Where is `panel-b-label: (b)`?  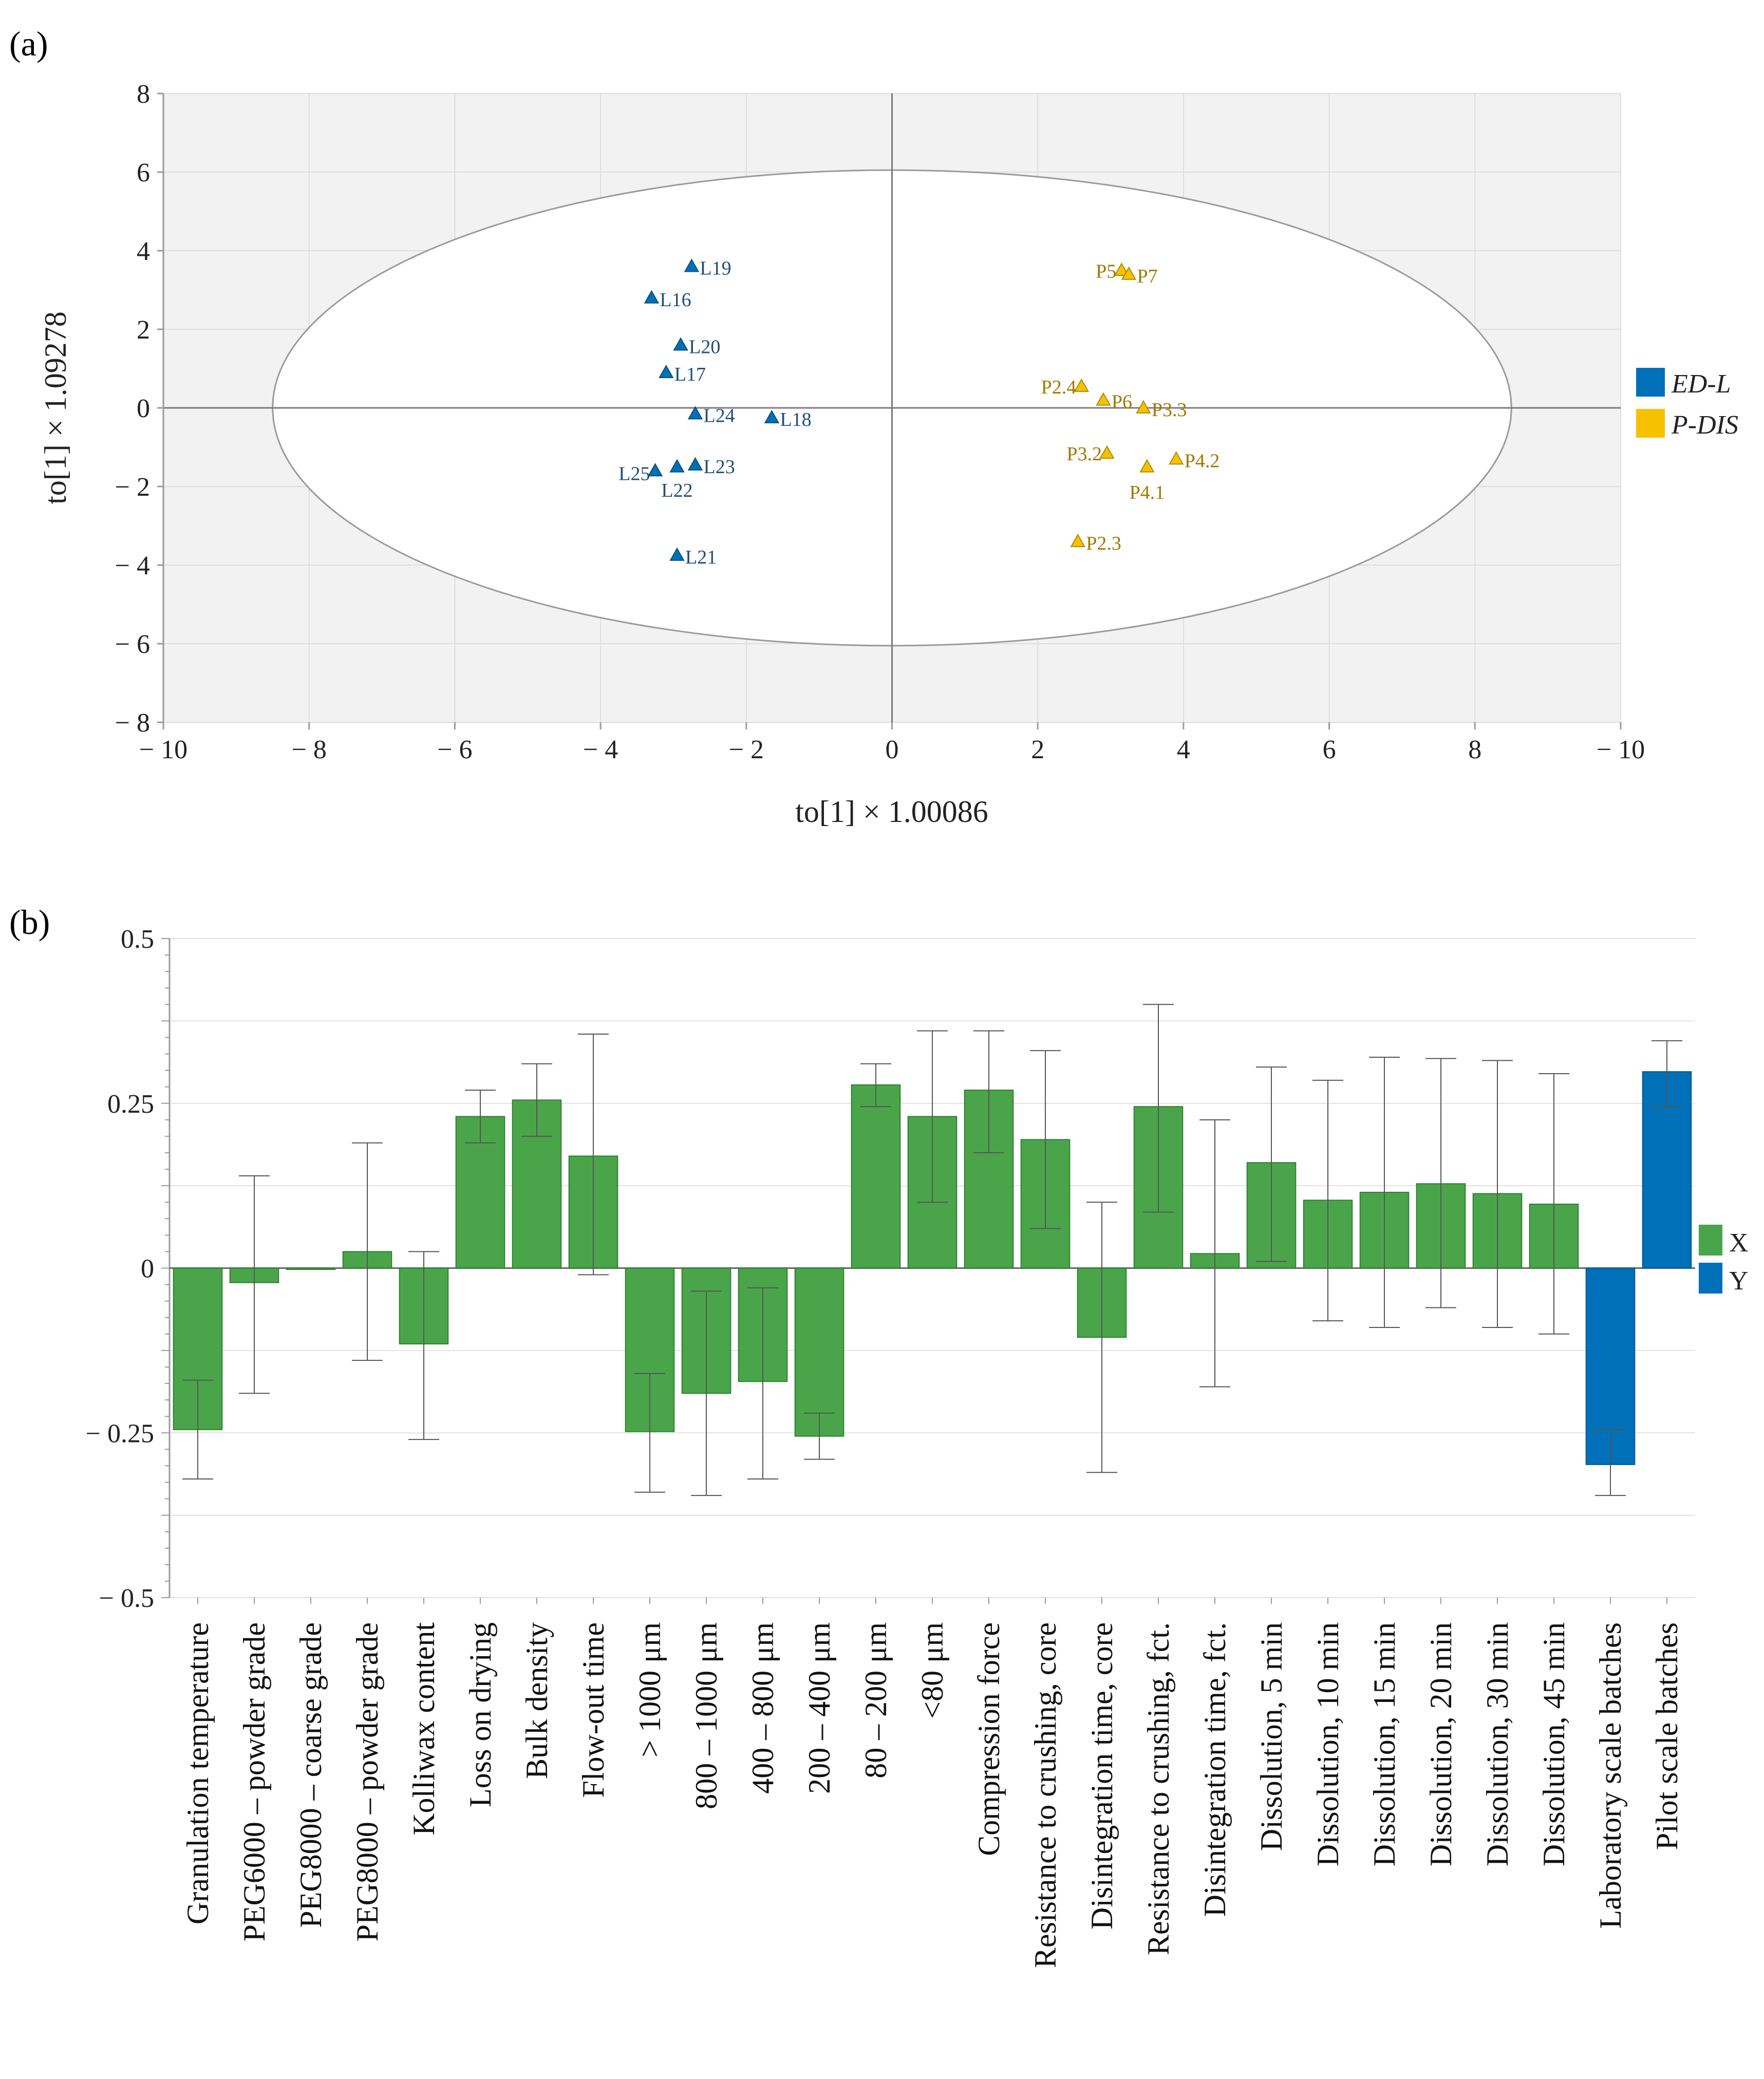 panel-b-label: (b) is located at coordinates (29, 922).